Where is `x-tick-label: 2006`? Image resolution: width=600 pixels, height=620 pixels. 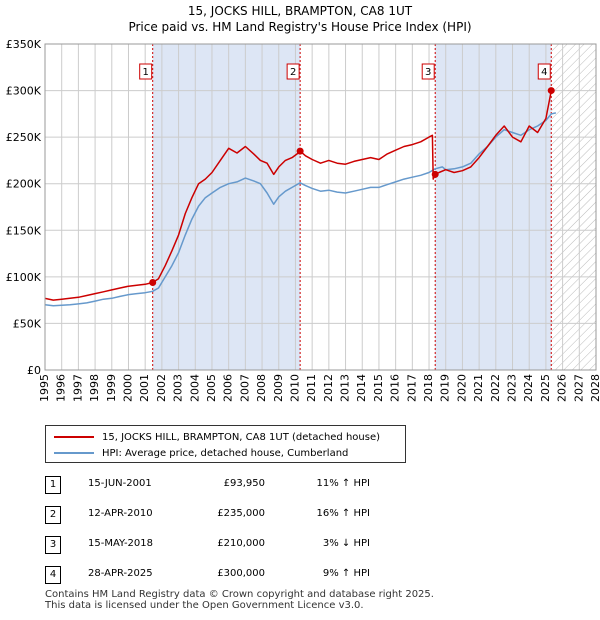
x-tick-label: 2006 is located at coordinates (228, 388).